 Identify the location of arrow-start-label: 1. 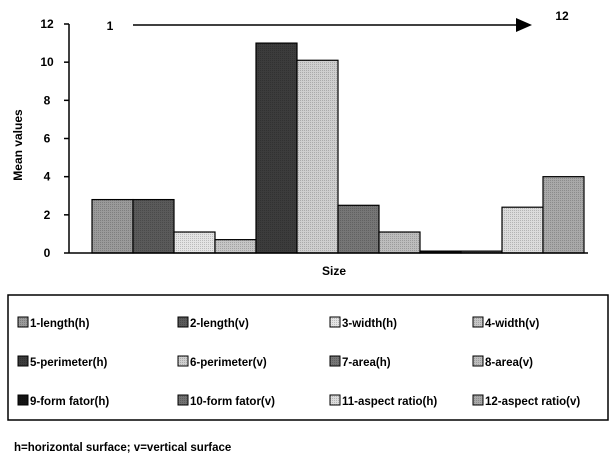
(110, 26).